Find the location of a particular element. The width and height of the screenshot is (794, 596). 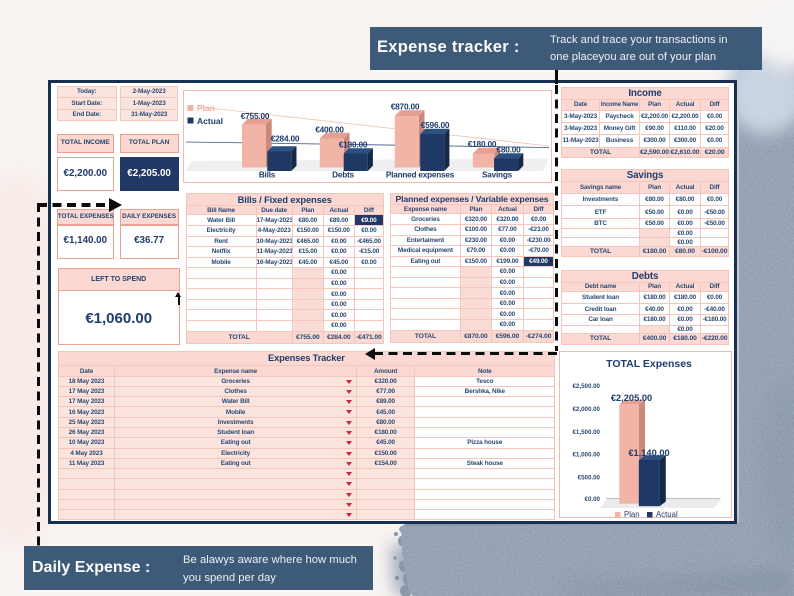

svg-text: €2,205.00 is located at coordinates (631, 398).